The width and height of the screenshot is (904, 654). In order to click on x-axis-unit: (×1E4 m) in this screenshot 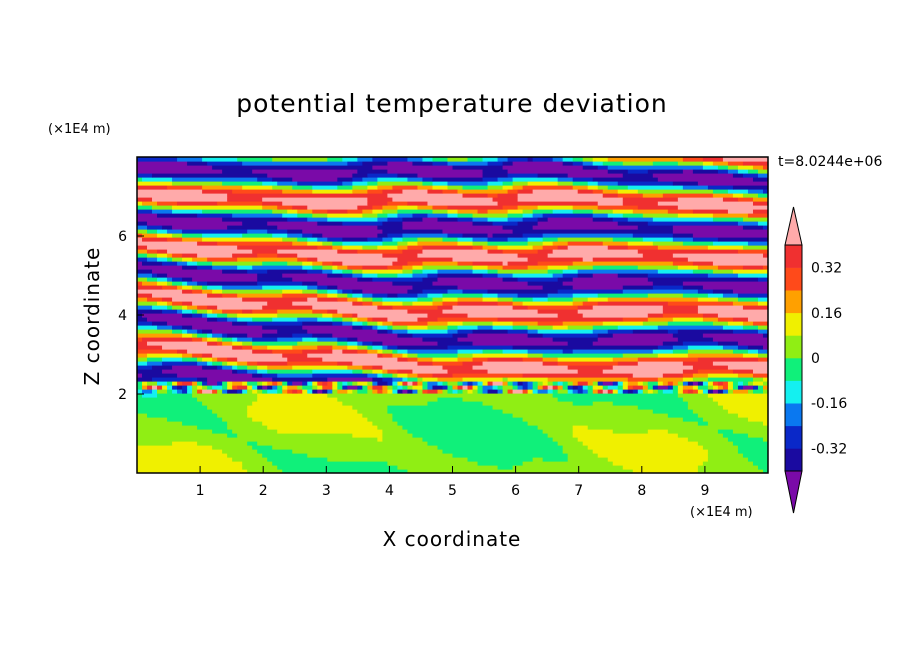, I will do `click(721, 512)`.